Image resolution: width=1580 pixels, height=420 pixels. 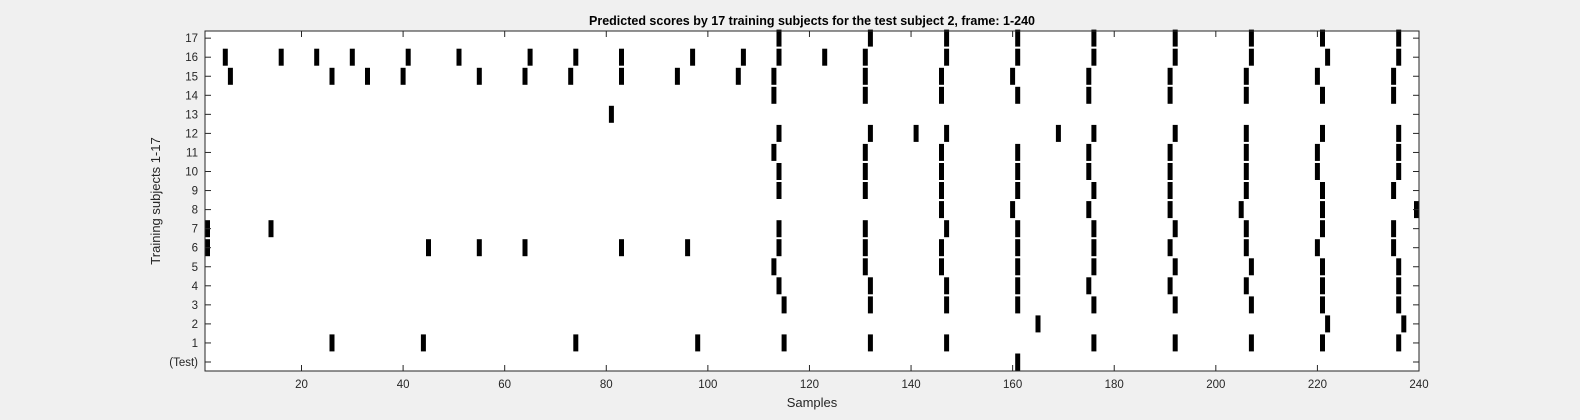 What do you see at coordinates (195, 268) in the screenshot?
I see `y-tick-label: 5` at bounding box center [195, 268].